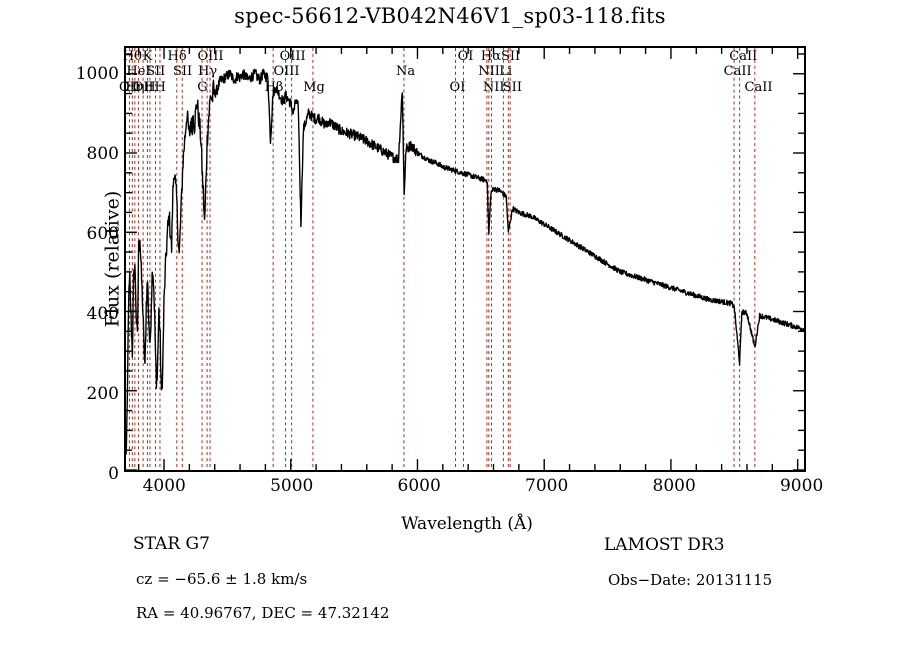 Image resolution: width=900 pixels, height=649 pixels. I want to click on y-tick-label: 400, so click(102, 314).